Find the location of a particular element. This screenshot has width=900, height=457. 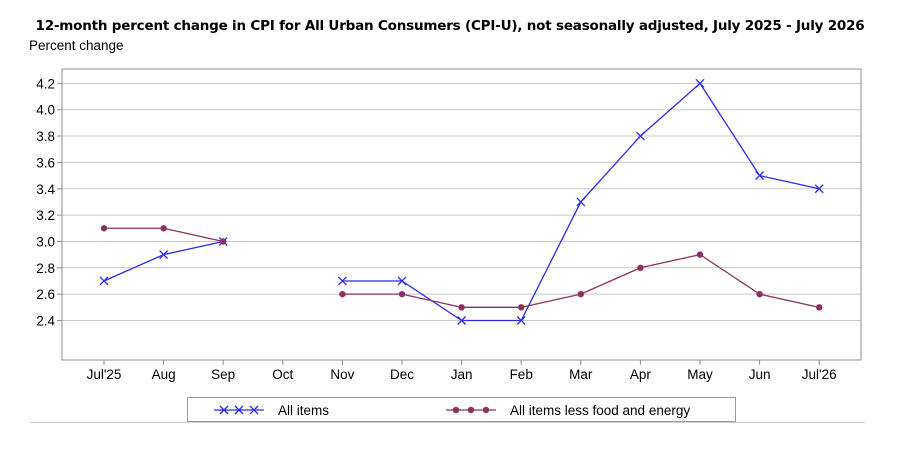

legend: All items All items less food and energy is located at coordinates (461, 409).